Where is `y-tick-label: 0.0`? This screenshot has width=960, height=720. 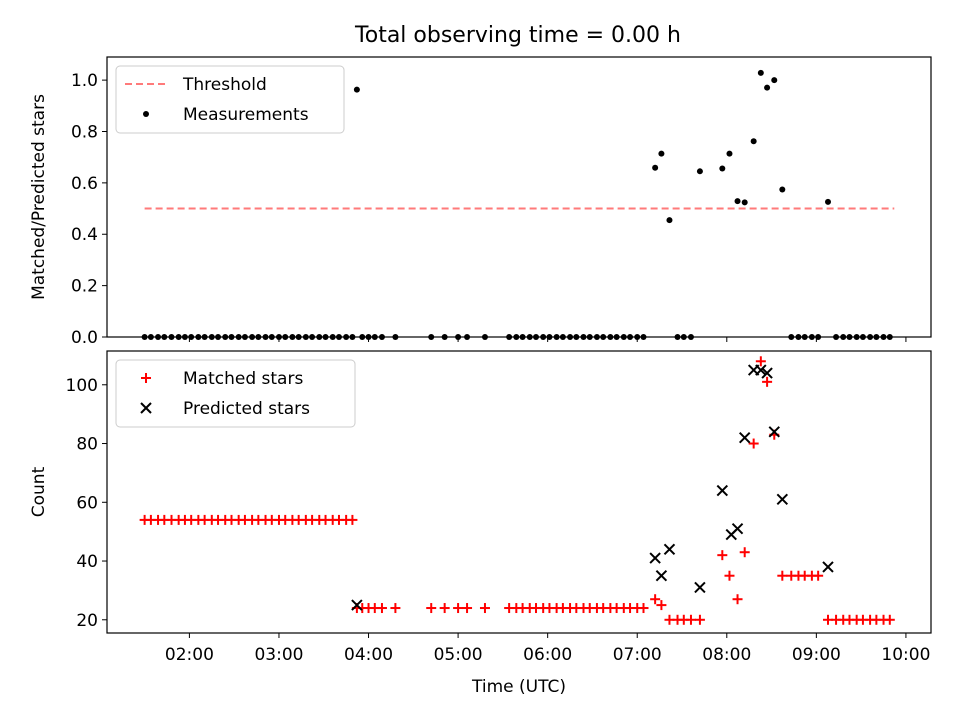
y-tick-label: 0.0 is located at coordinates (84, 338).